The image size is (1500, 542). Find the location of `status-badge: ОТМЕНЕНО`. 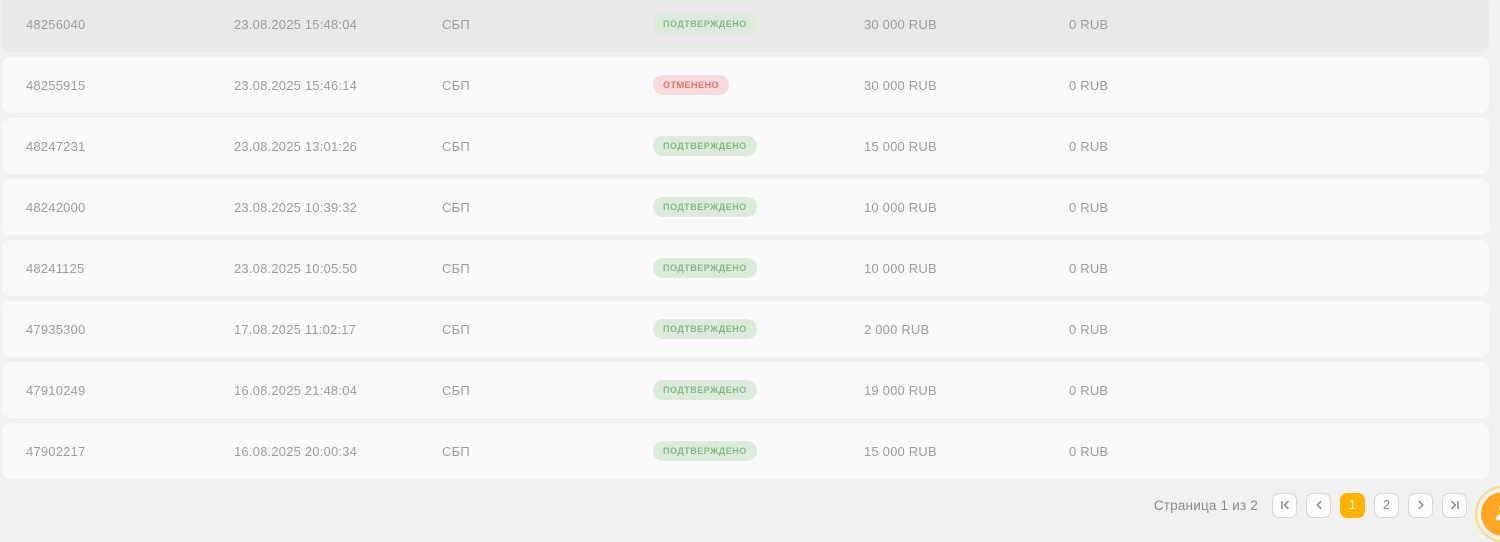

status-badge: ОТМЕНЕНО is located at coordinates (691, 85).